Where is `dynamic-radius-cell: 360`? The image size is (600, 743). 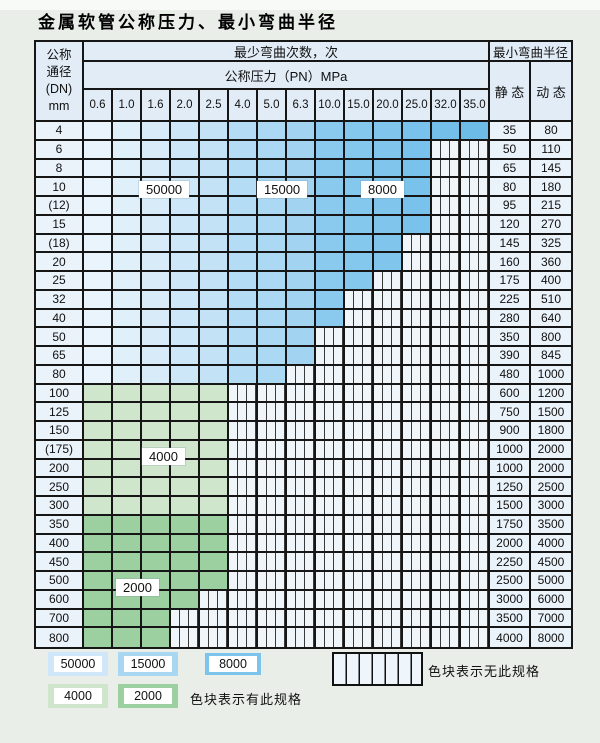 dynamic-radius-cell: 360 is located at coordinates (551, 261).